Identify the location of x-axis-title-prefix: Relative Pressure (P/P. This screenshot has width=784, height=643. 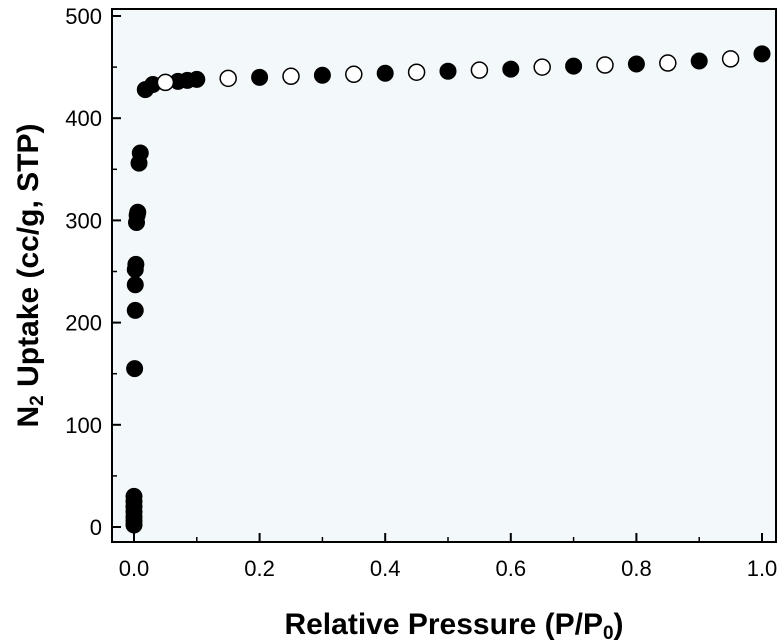
(443, 624).